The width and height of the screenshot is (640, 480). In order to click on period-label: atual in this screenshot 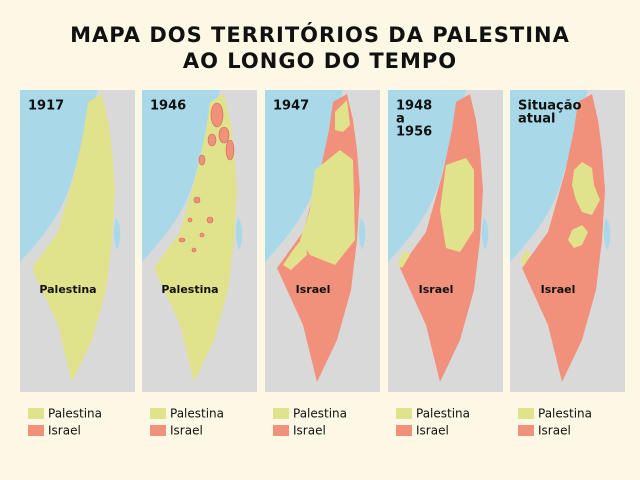, I will do `click(536, 119)`.